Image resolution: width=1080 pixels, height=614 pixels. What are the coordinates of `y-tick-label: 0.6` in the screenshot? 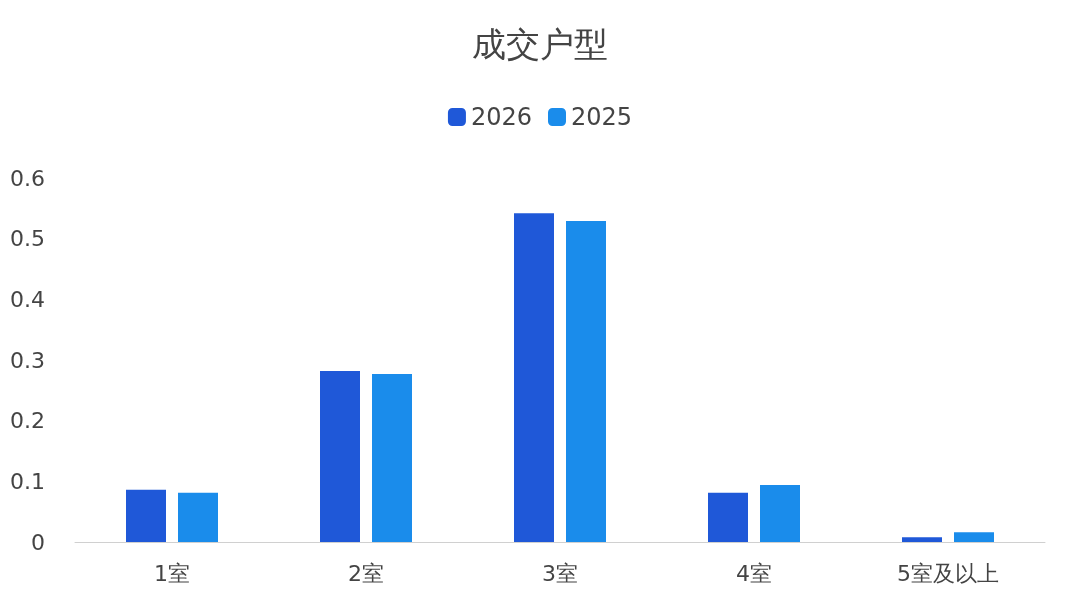 It's located at (27, 178).